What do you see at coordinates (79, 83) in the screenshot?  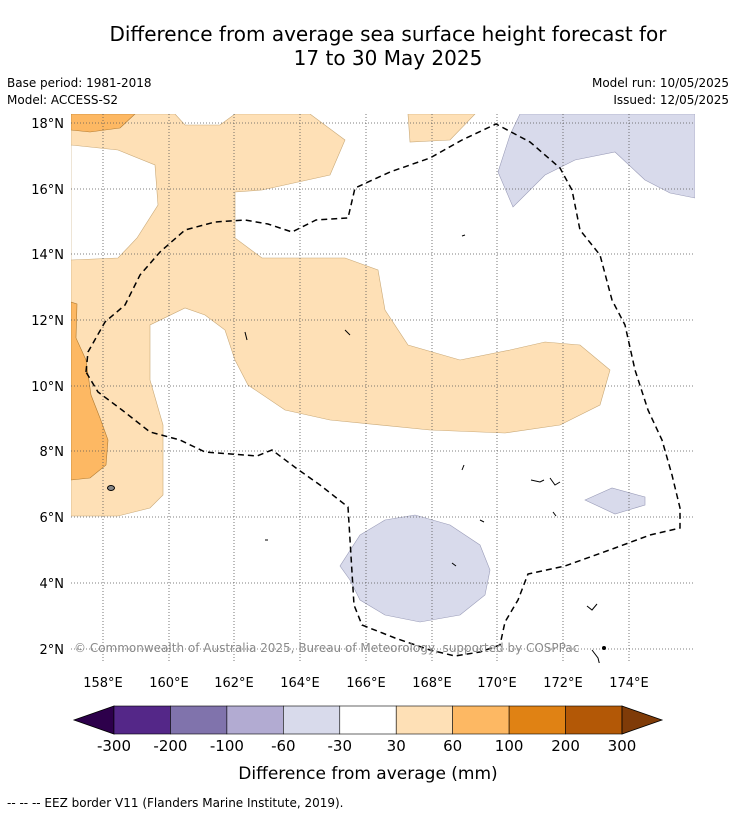 I see `base-period: Base period: 1981-2018` at bounding box center [79, 83].